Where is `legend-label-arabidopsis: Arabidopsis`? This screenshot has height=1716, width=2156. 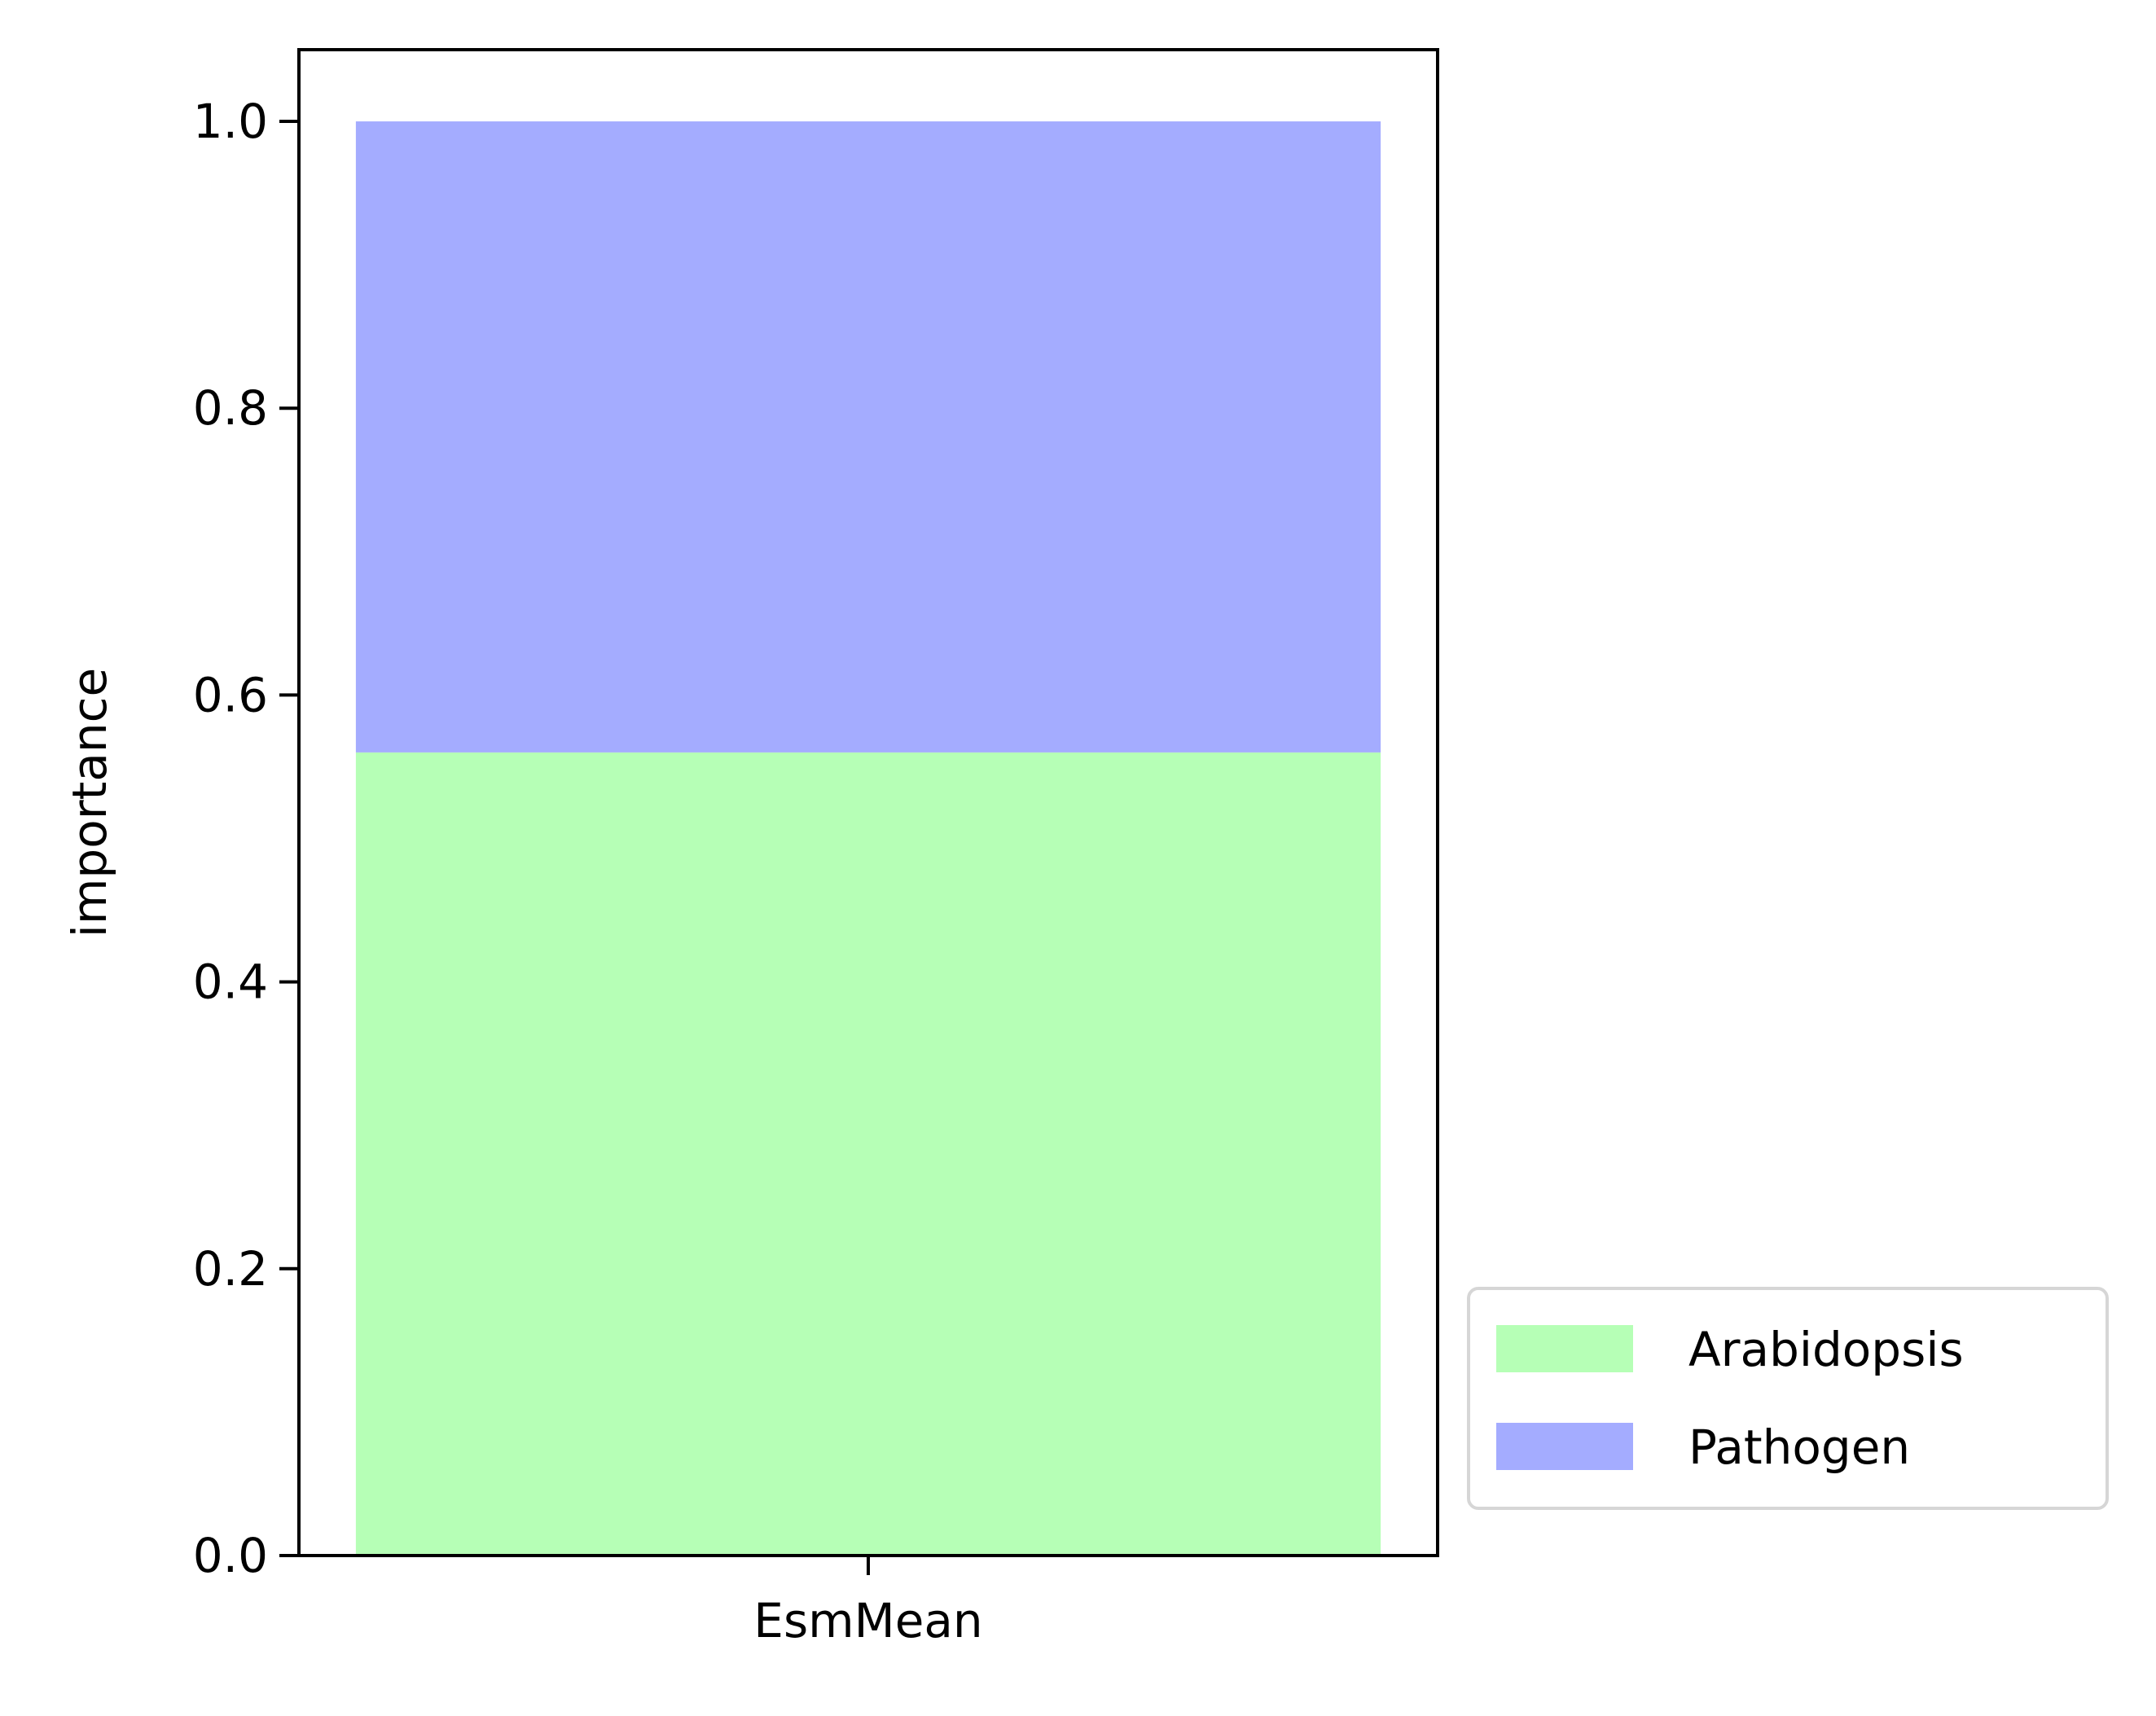 legend-label-arabidopsis: Arabidopsis is located at coordinates (1826, 1349).